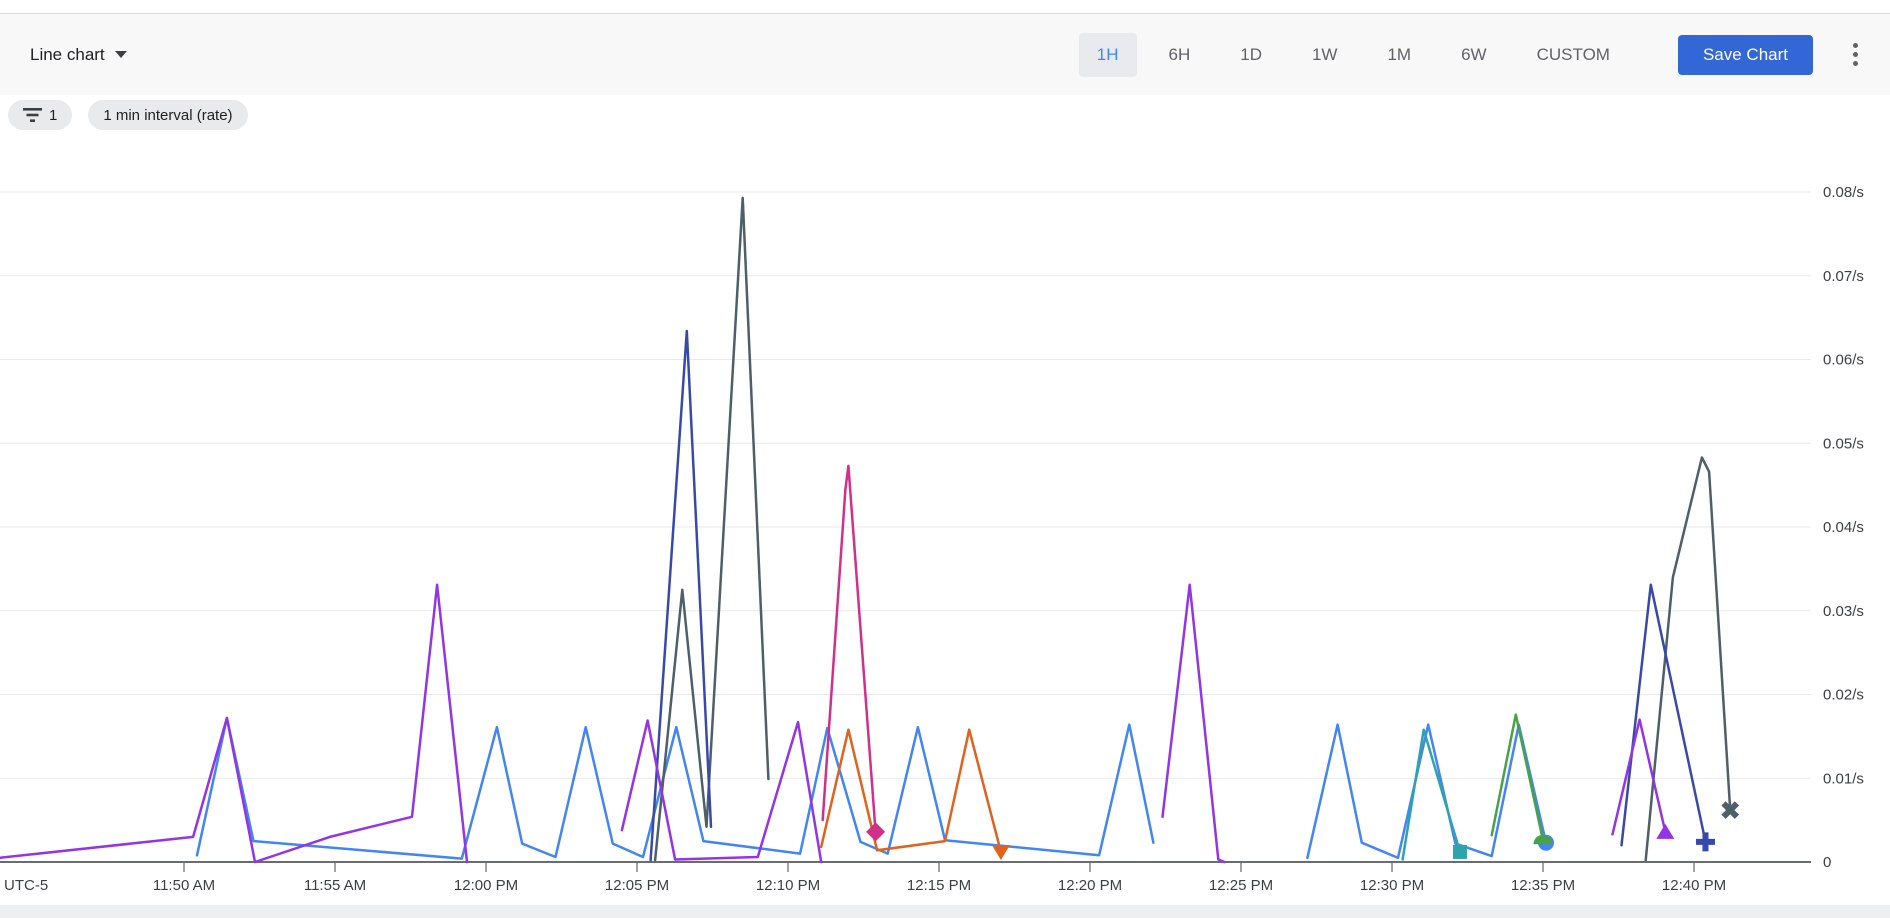 Image resolution: width=1890 pixels, height=918 pixels. I want to click on bottom-strip, so click(945, 911).